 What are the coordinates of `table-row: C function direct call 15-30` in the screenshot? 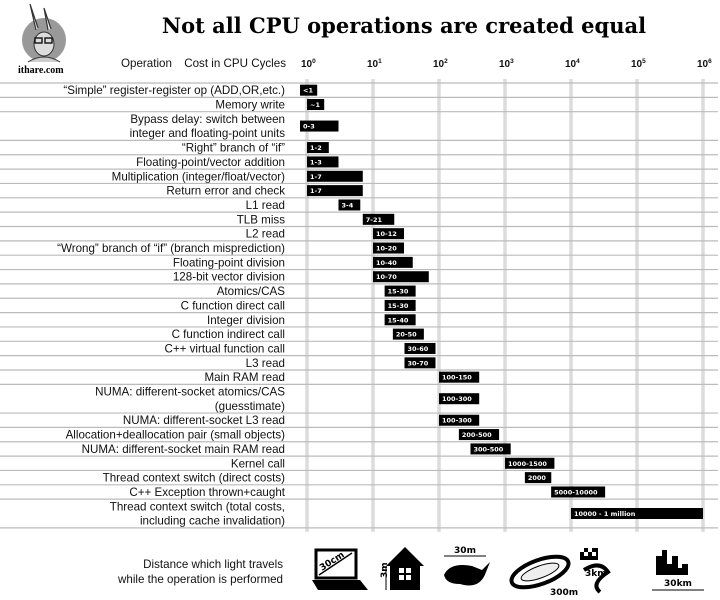 It's located at (298, 305).